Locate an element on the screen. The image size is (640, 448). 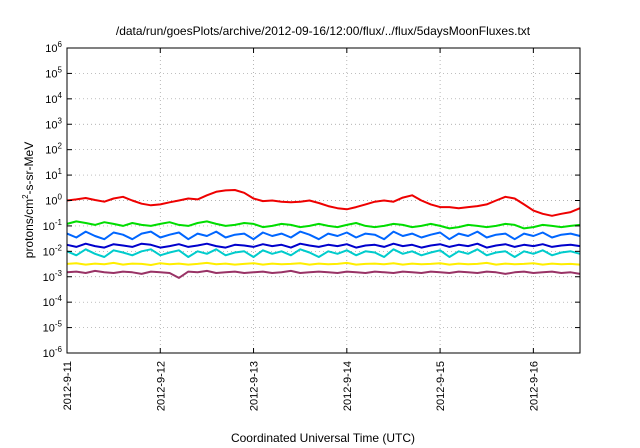
y-tick-label: 10⁶ is located at coordinates (53, 47).